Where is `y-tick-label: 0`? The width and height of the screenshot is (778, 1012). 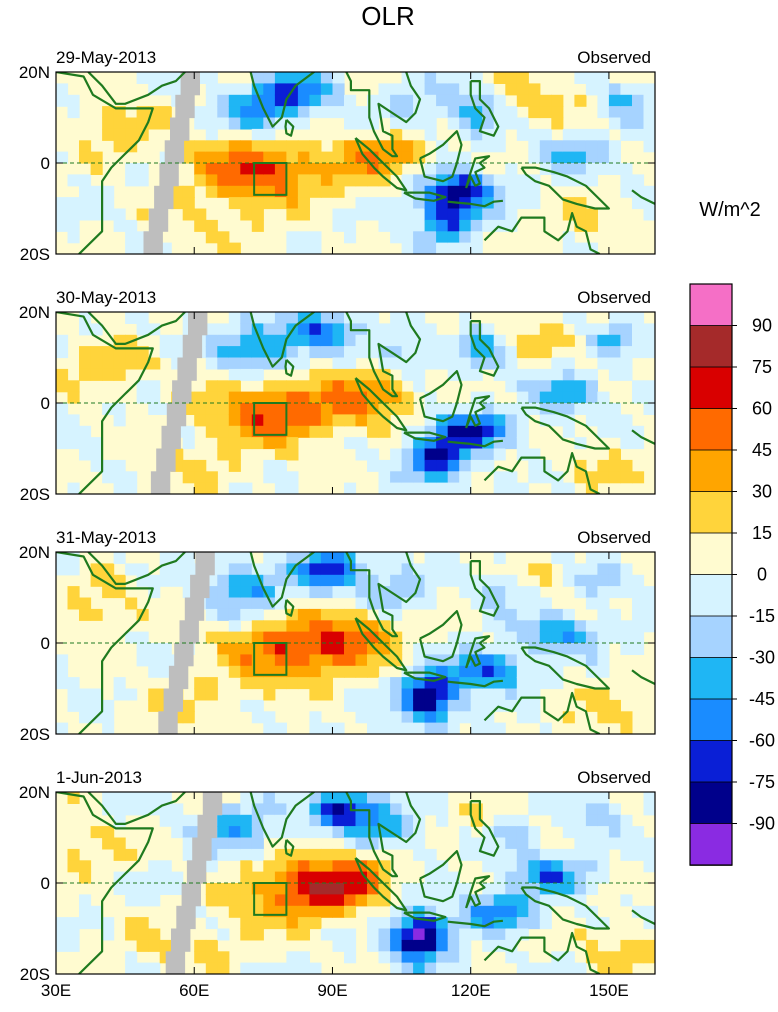
y-tick-label: 0 is located at coordinates (45, 403).